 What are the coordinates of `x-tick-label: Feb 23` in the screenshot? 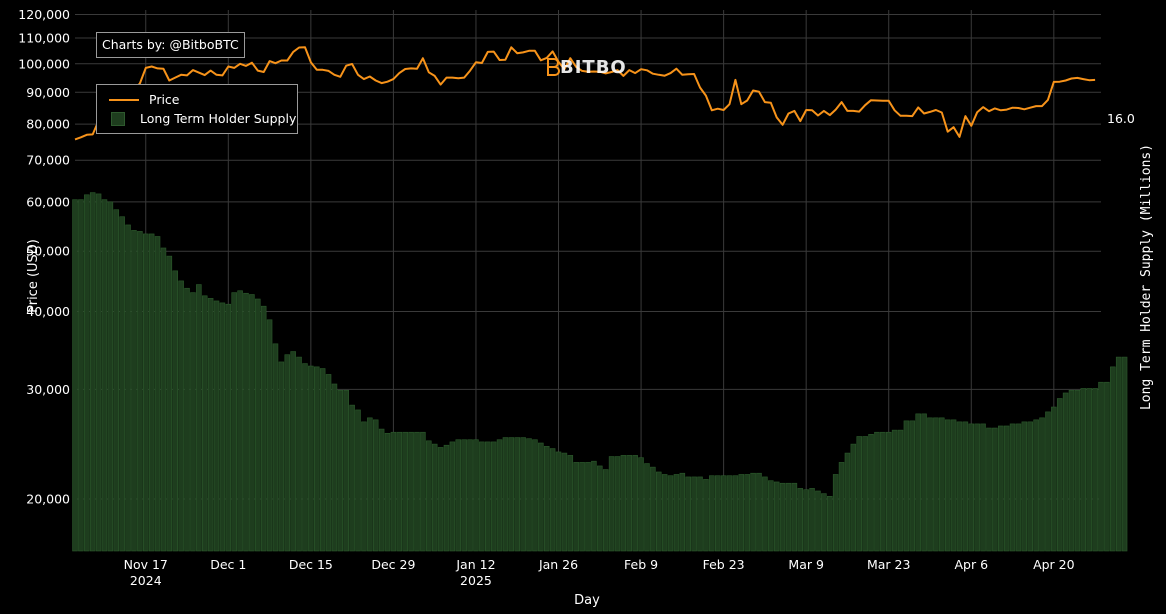 It's located at (724, 564).